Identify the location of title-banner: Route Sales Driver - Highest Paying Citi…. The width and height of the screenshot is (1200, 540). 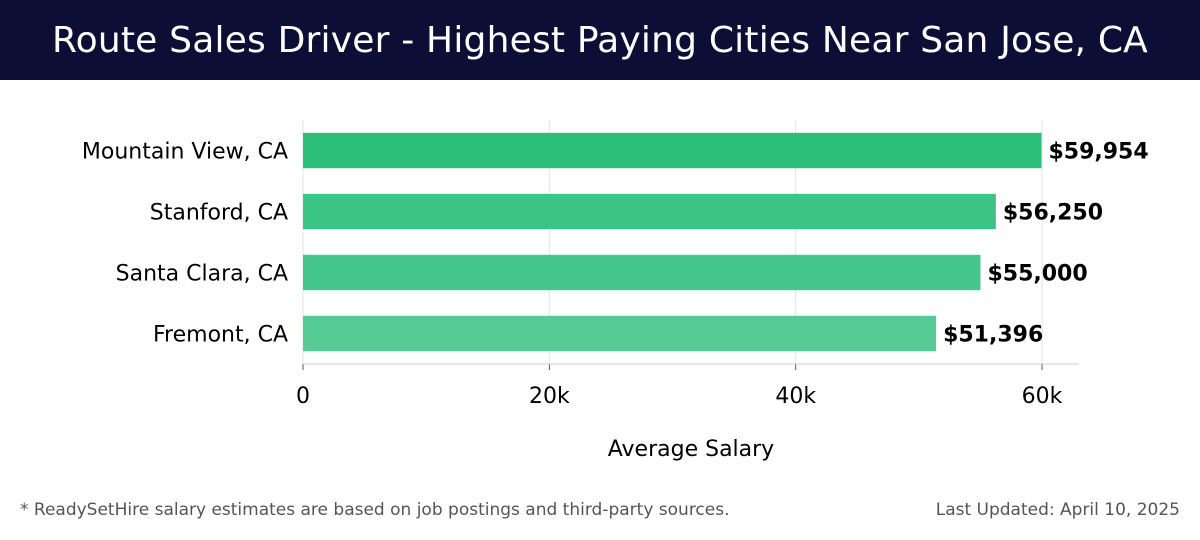
(600, 40).